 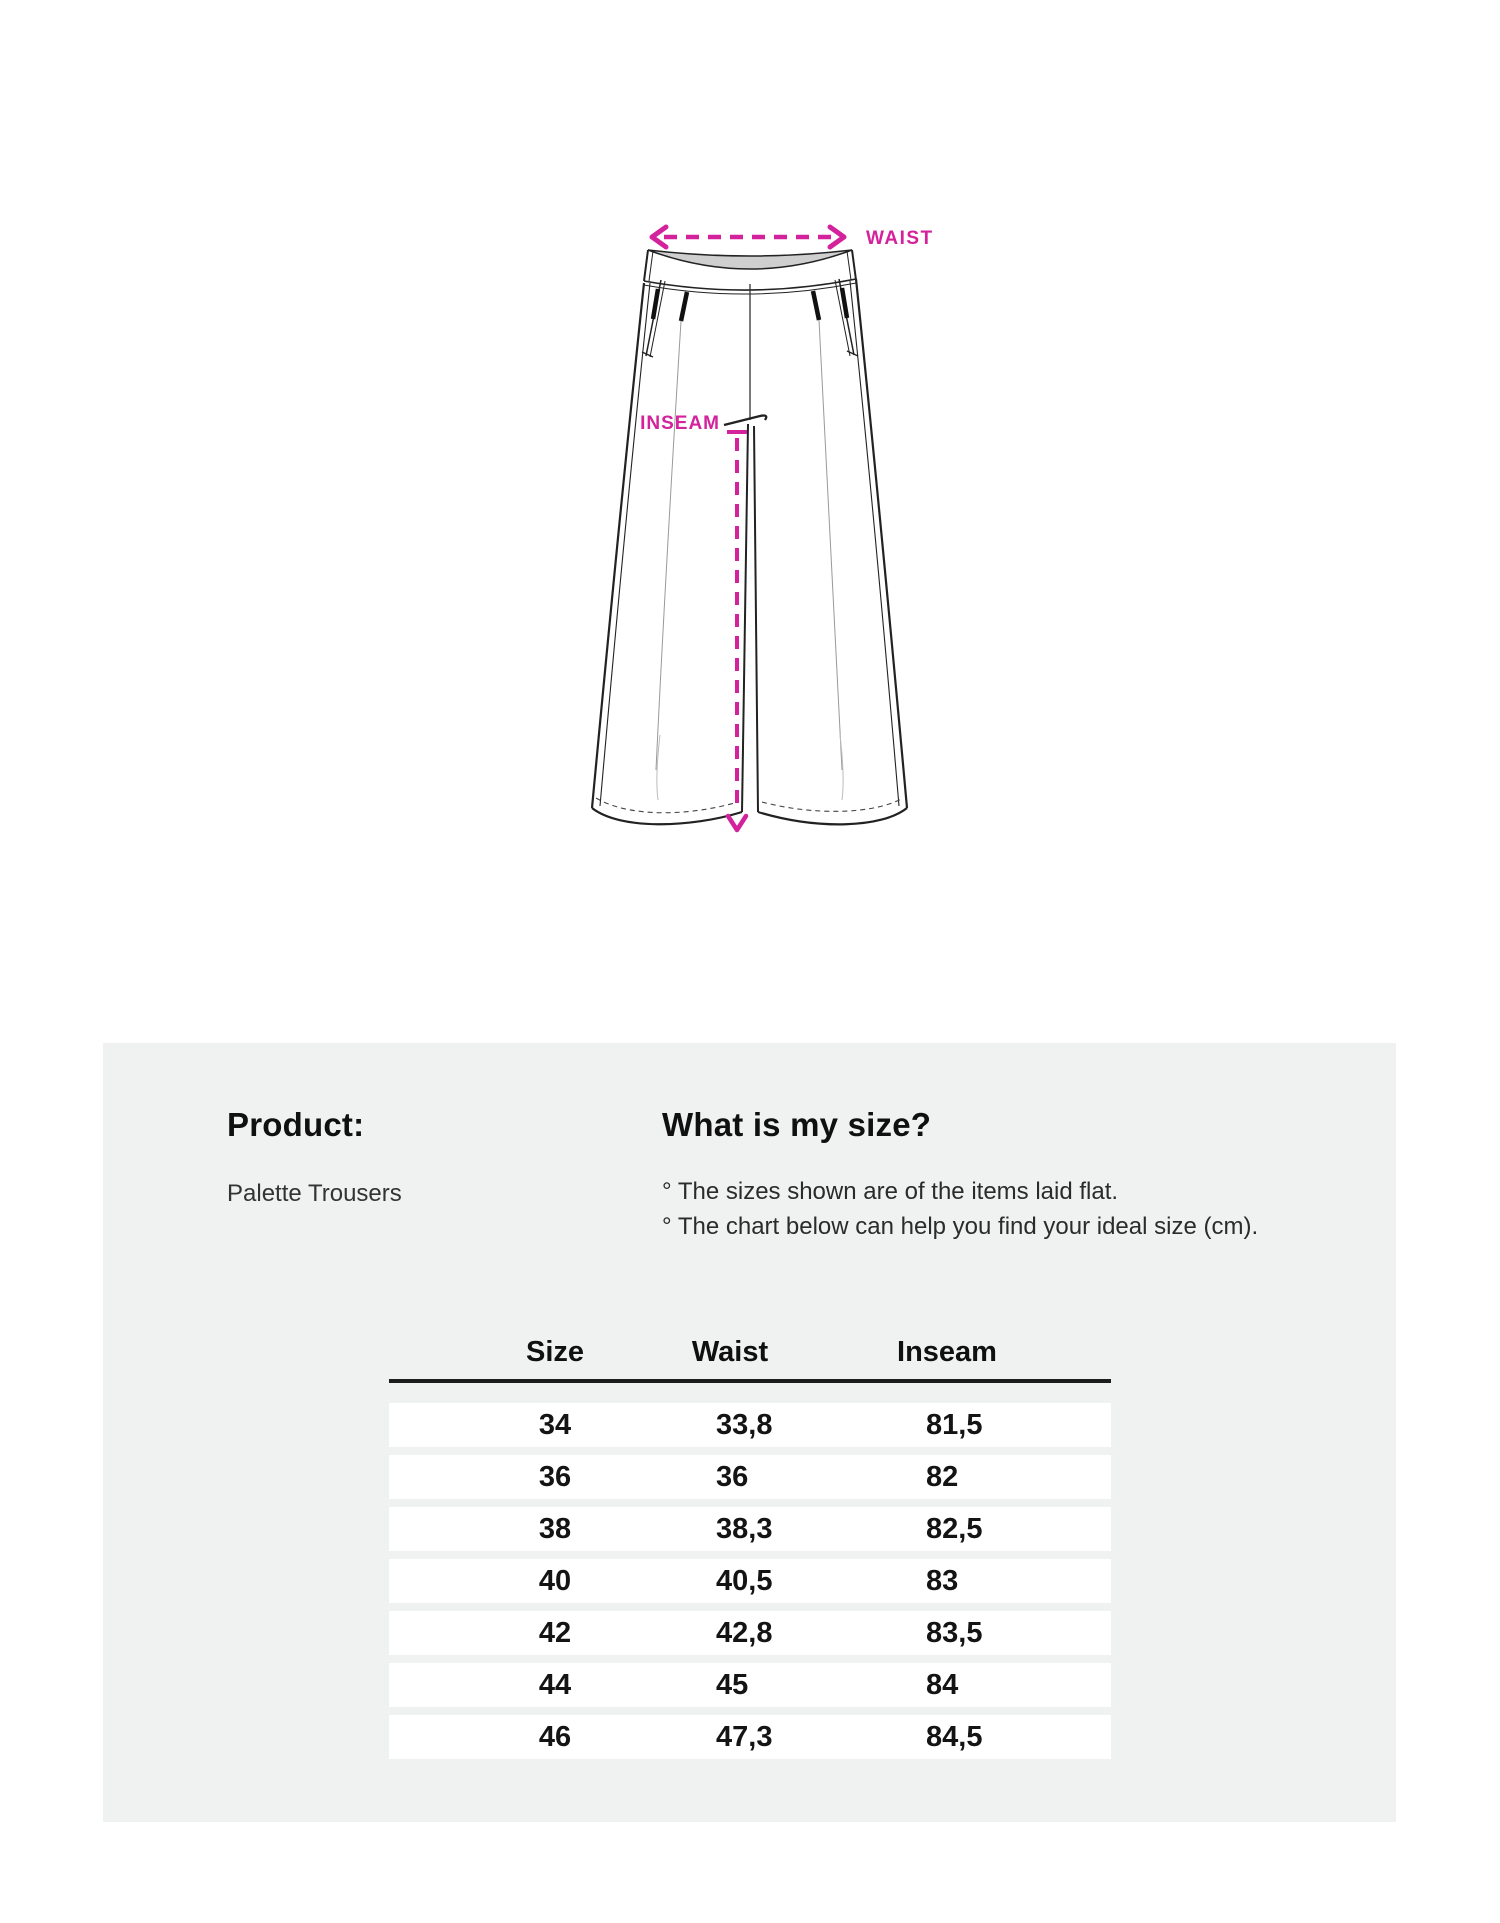 What do you see at coordinates (954, 1529) in the screenshot?
I see `table-cell: 82,5` at bounding box center [954, 1529].